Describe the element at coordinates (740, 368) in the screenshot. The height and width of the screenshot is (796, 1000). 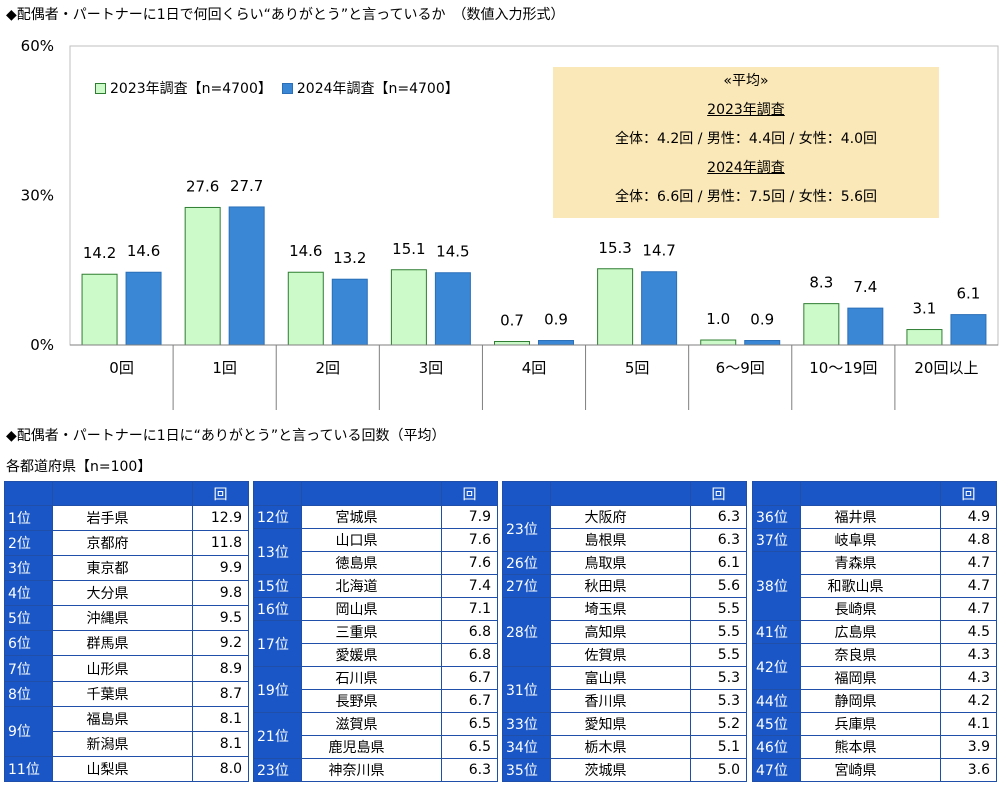
I see `x-tick-label: 6〜9回` at that location.